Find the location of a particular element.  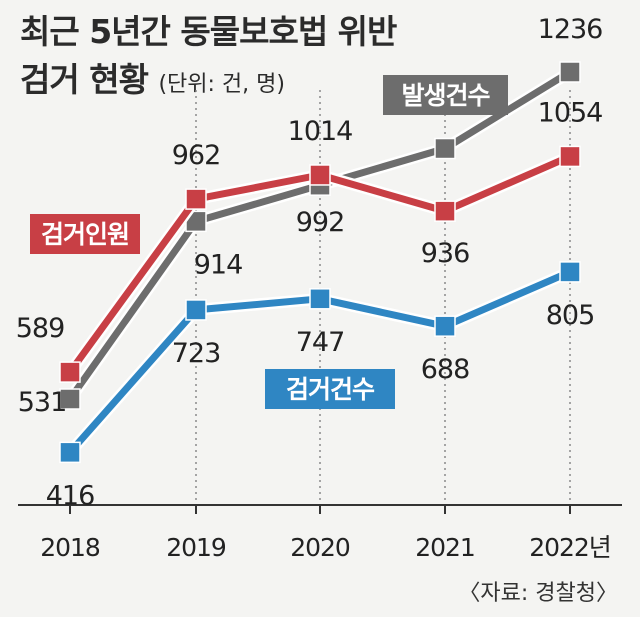

chart-title-line2-wrap: 검거 현황 (단위: 건, 명) is located at coordinates (208, 82).